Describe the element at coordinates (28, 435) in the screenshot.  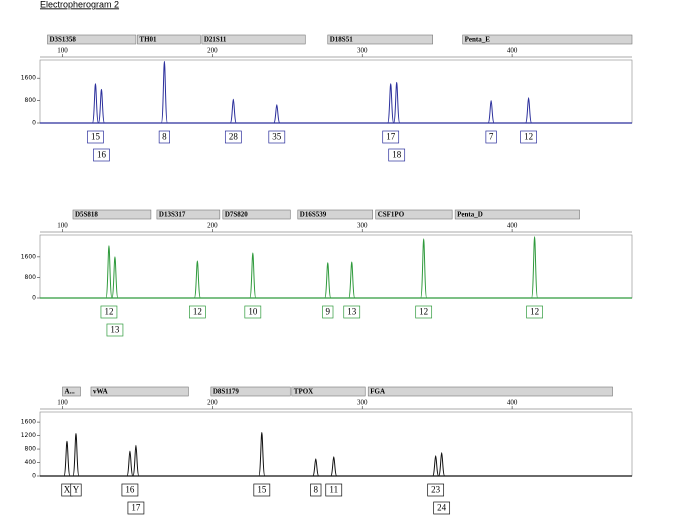
I see `y-tick-label: 1200` at that location.